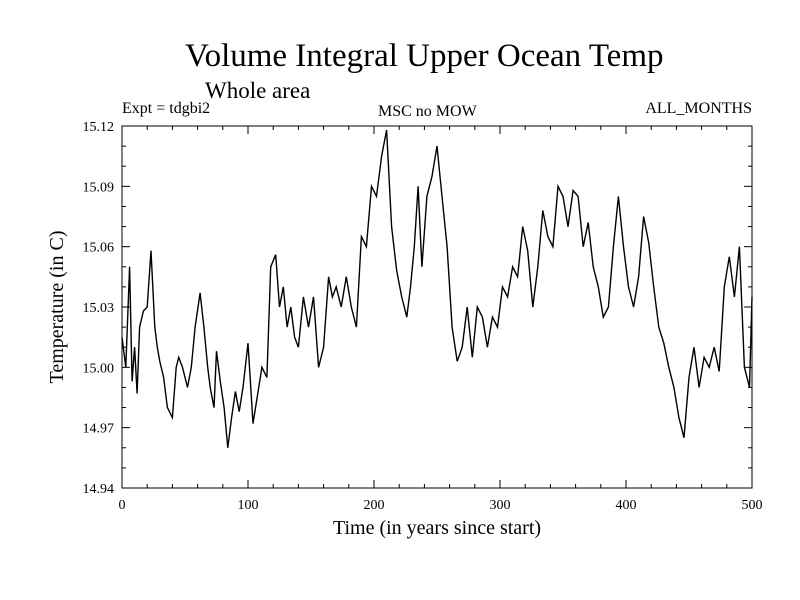 The height and width of the screenshot is (600, 800). Describe the element at coordinates (99, 308) in the screenshot. I see `y-tick-label: 15.03` at that location.